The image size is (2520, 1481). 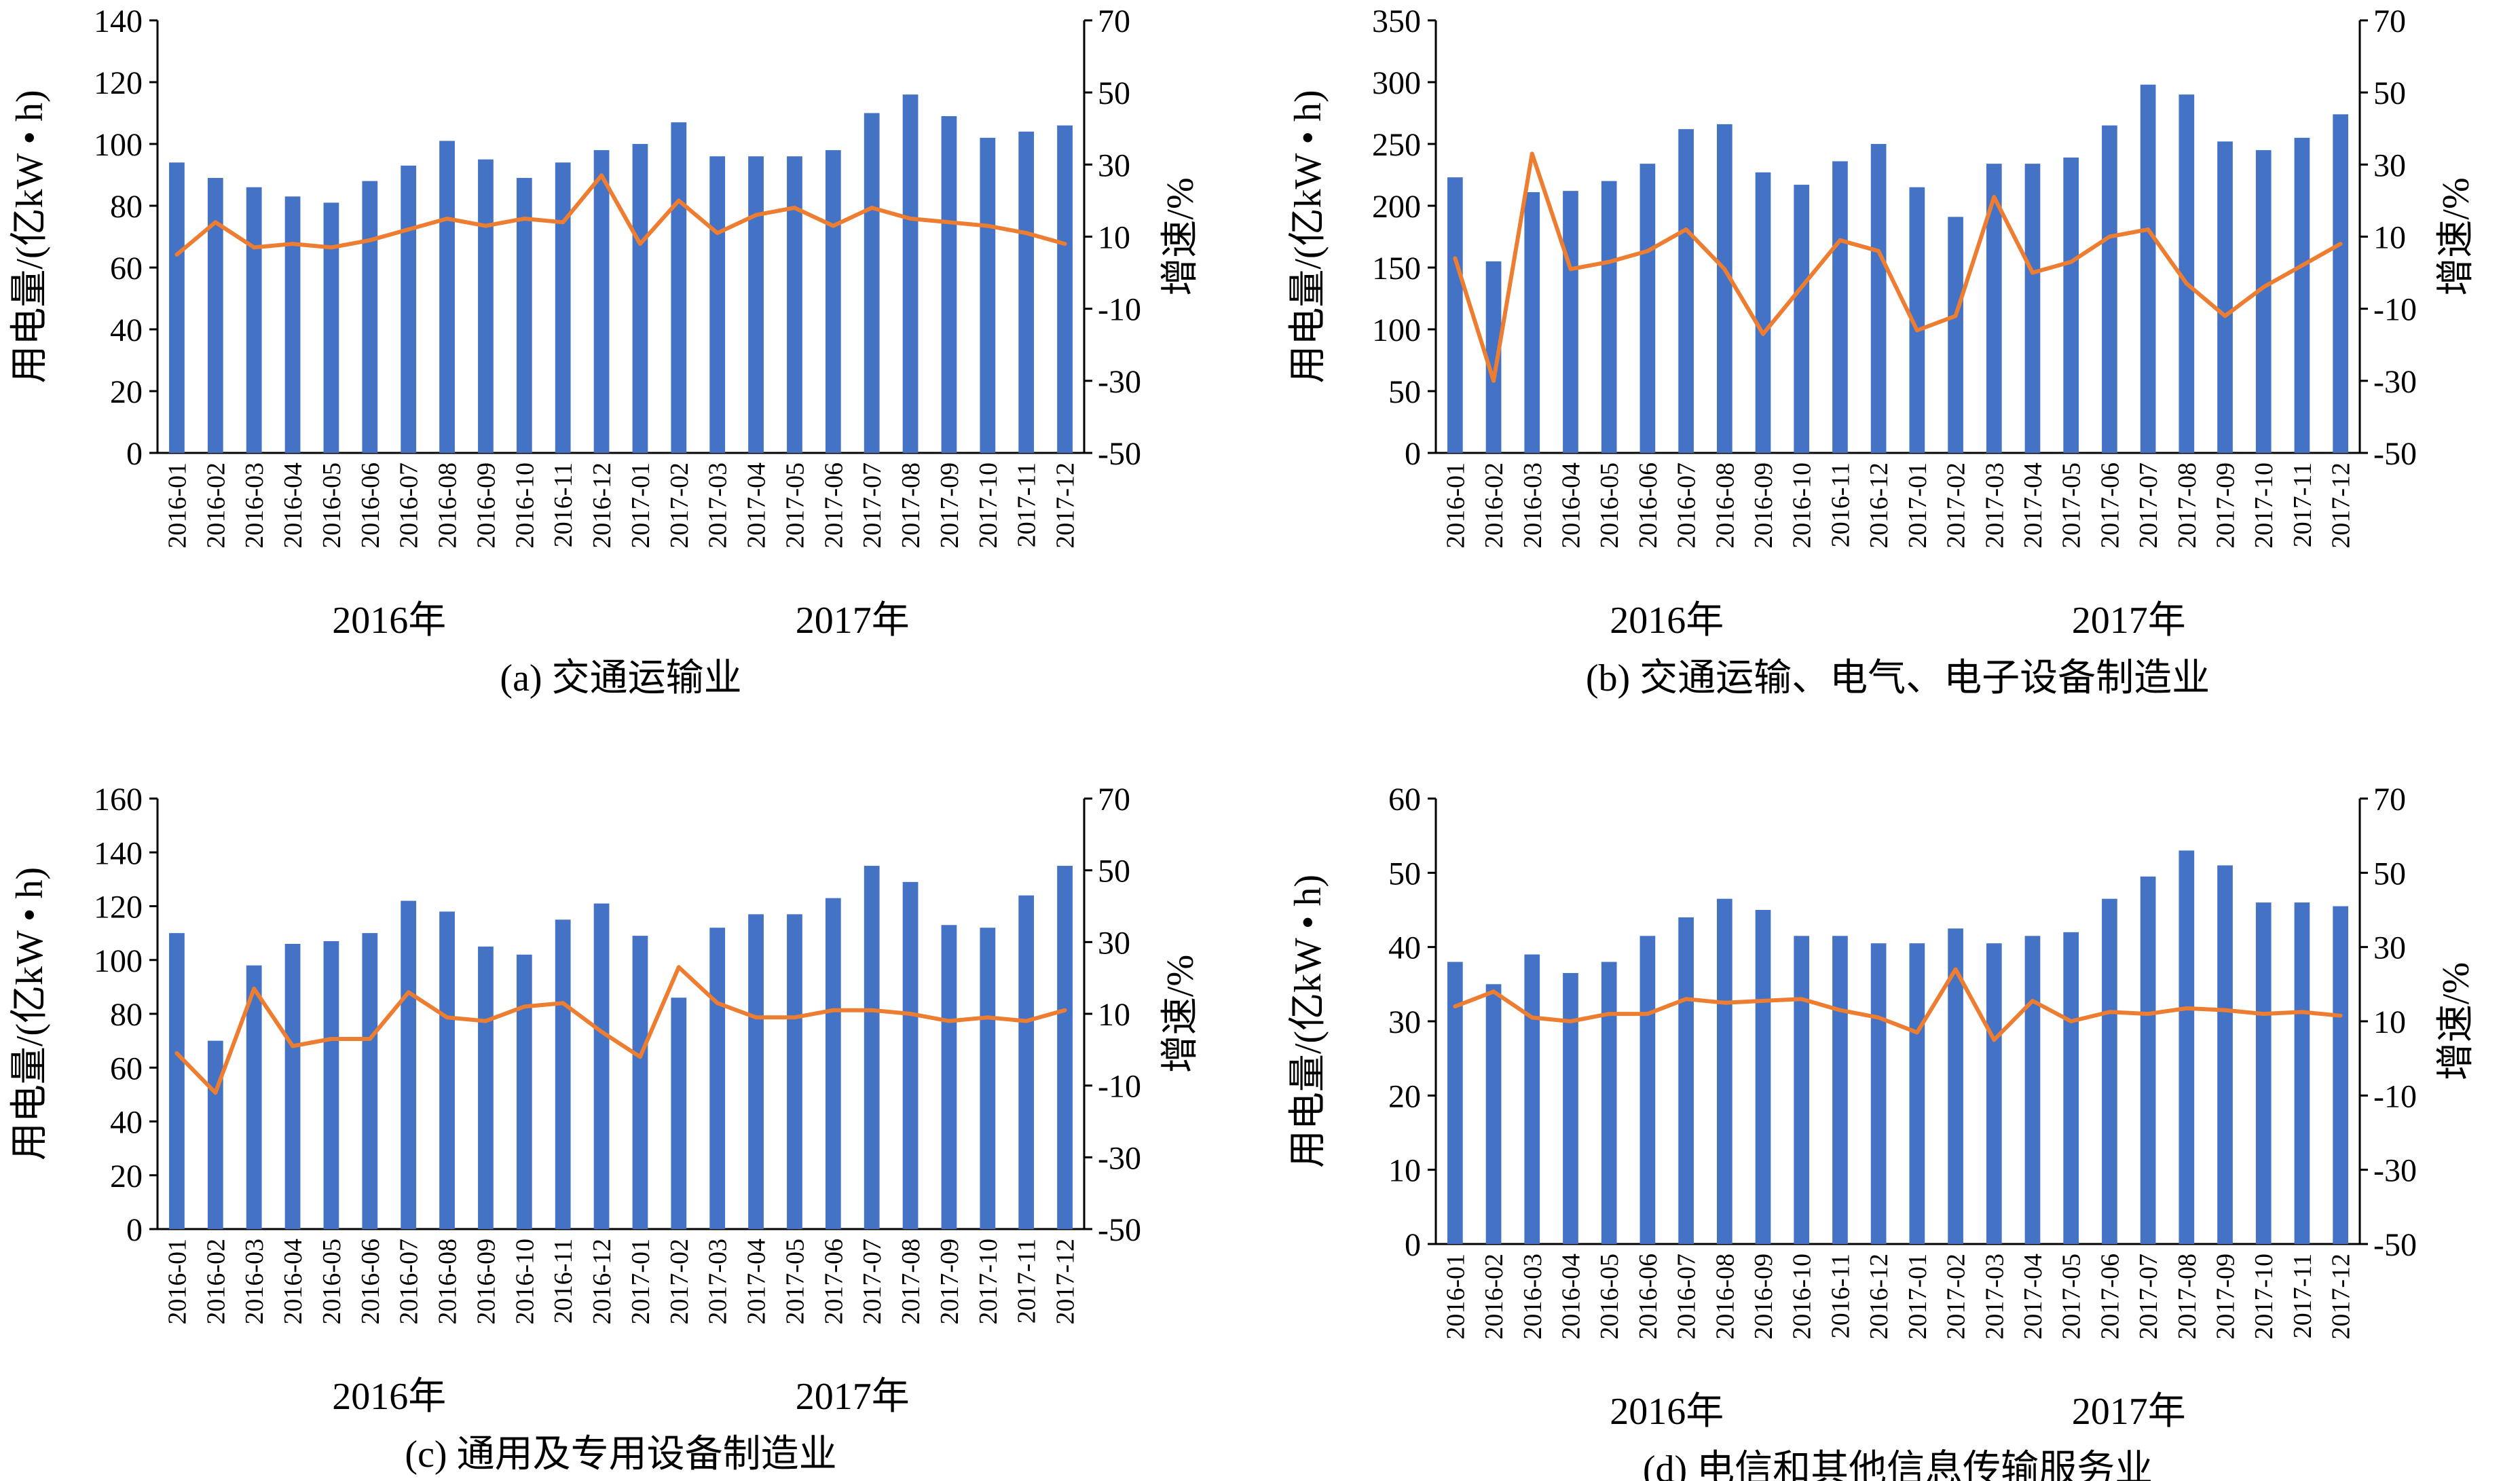 What do you see at coordinates (1114, 238) in the screenshot?
I see `right-tick-label: 10` at bounding box center [1114, 238].